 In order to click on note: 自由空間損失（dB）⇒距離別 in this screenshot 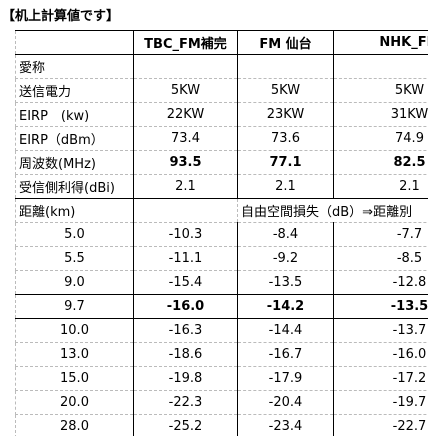, I will do `click(332, 210)`.